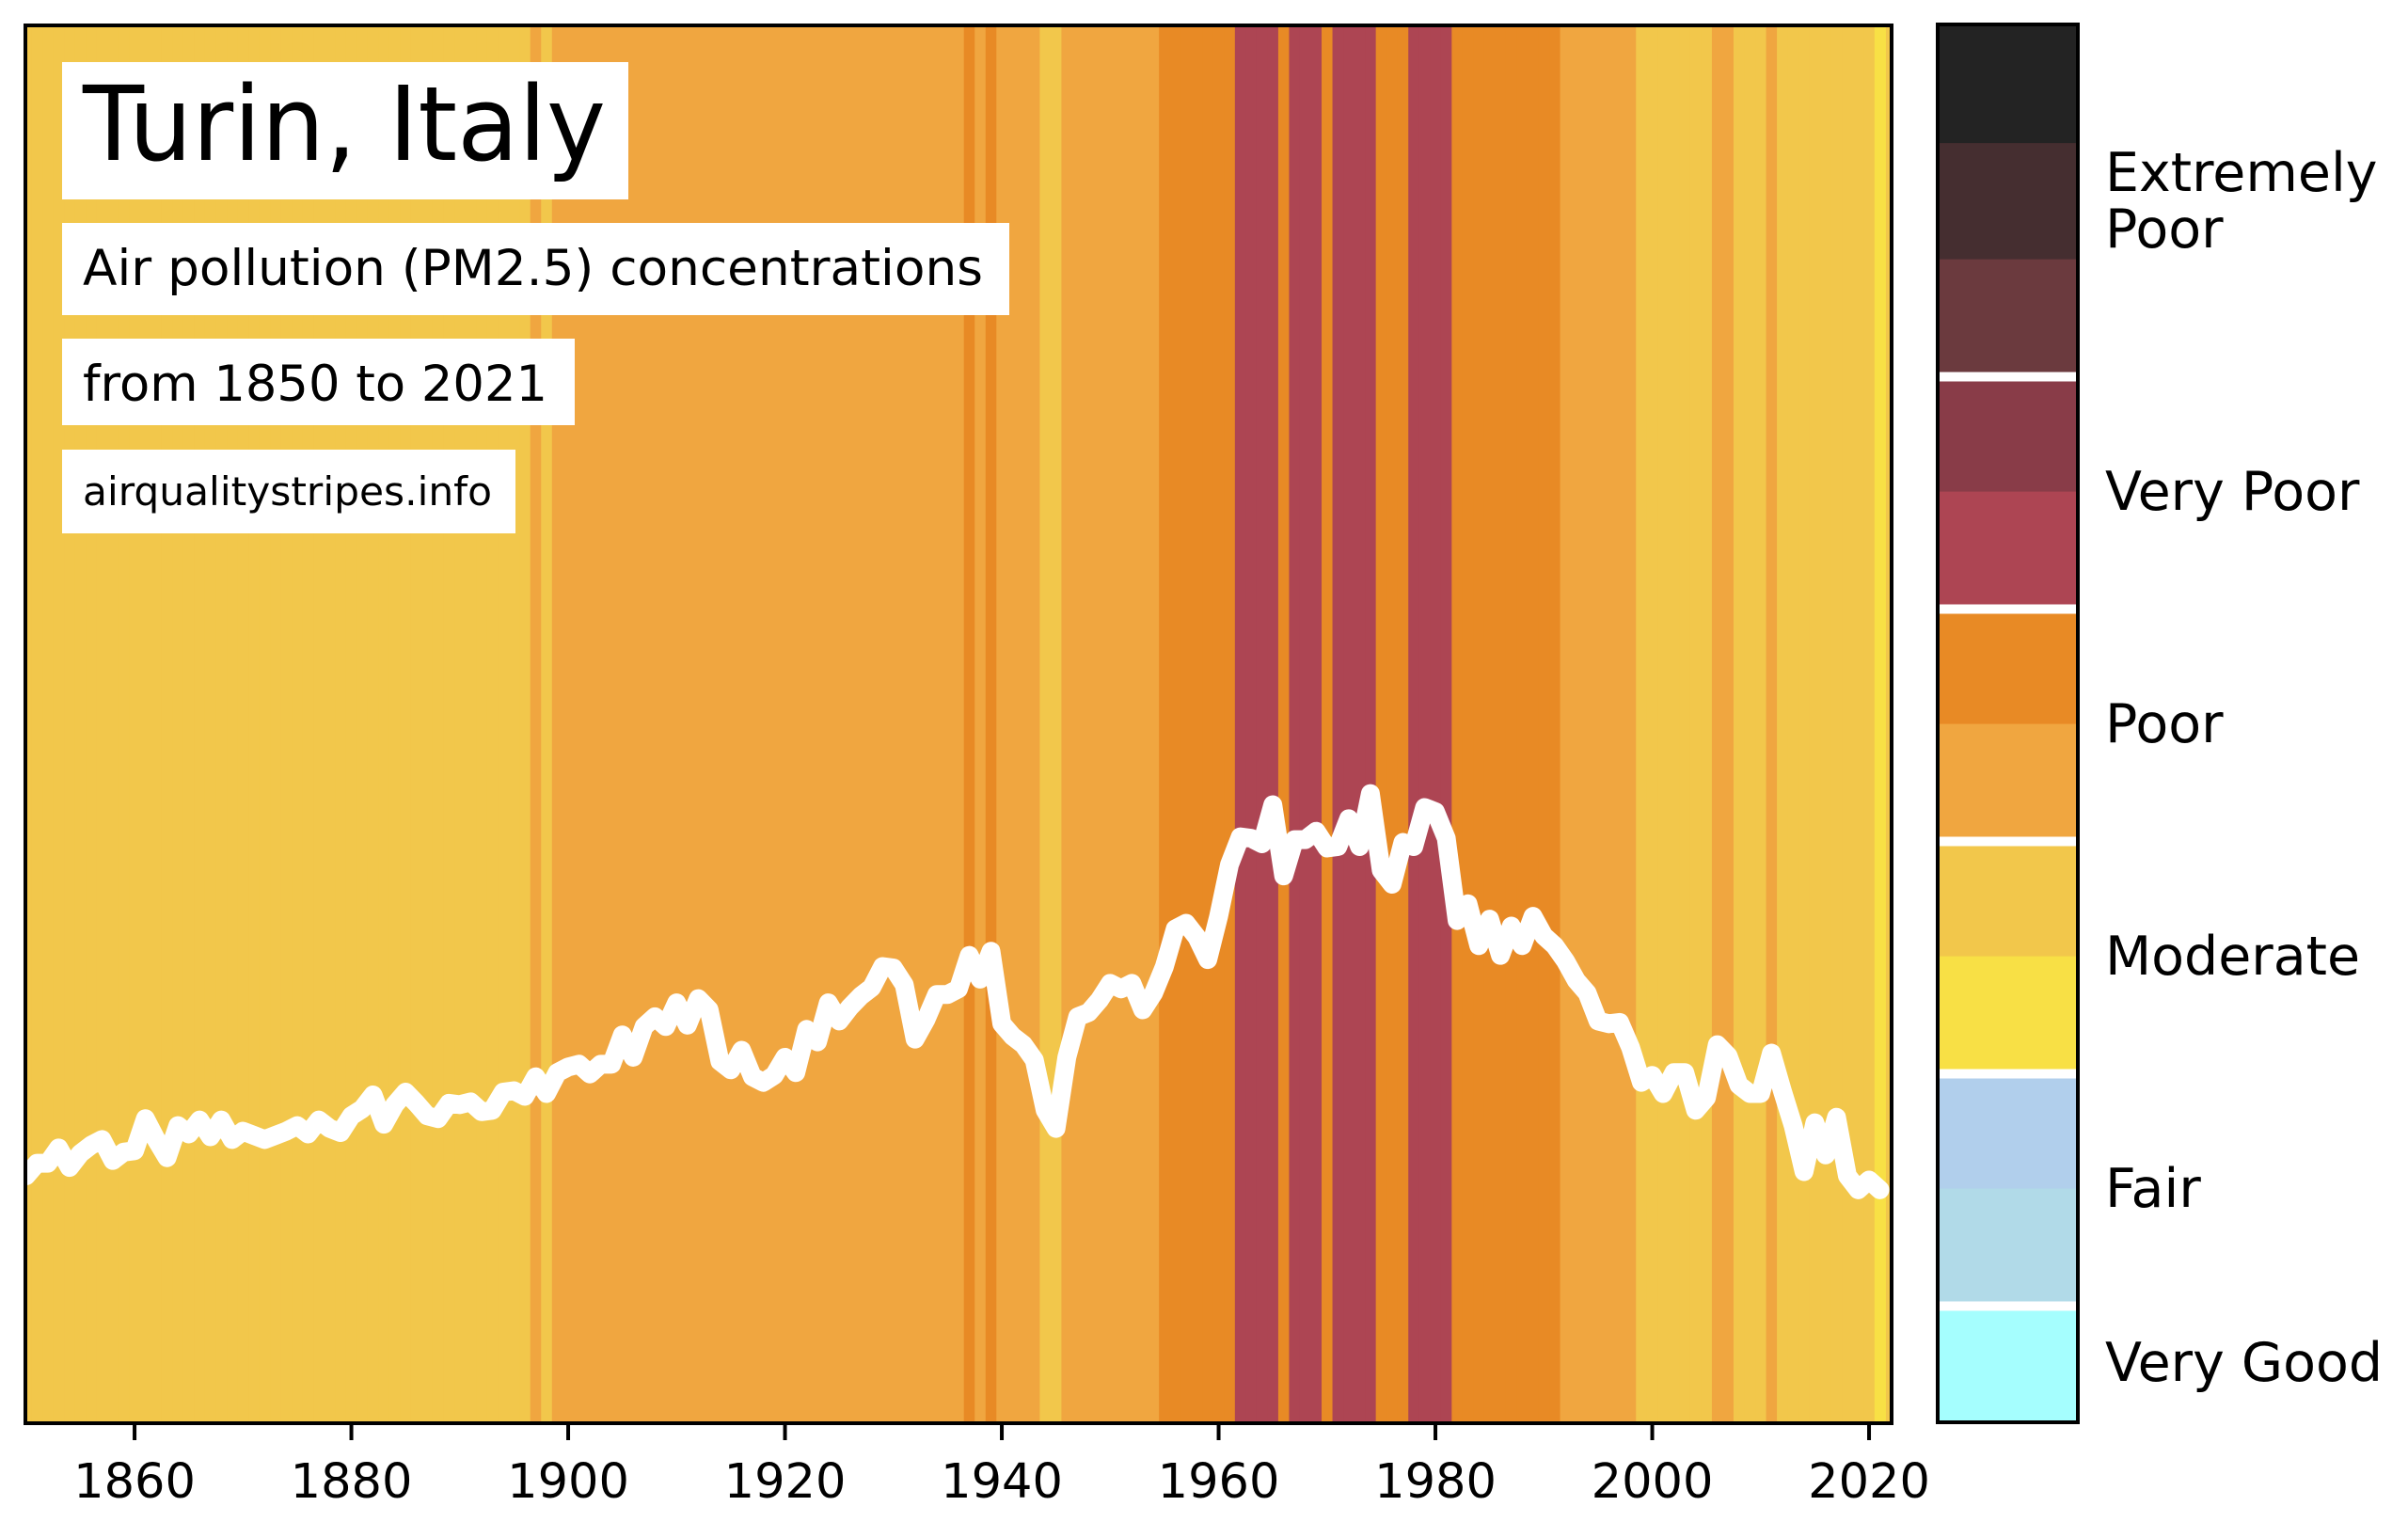  What do you see at coordinates (1024, 1045) in the screenshot?
I see `data-point-1942` at bounding box center [1024, 1045].